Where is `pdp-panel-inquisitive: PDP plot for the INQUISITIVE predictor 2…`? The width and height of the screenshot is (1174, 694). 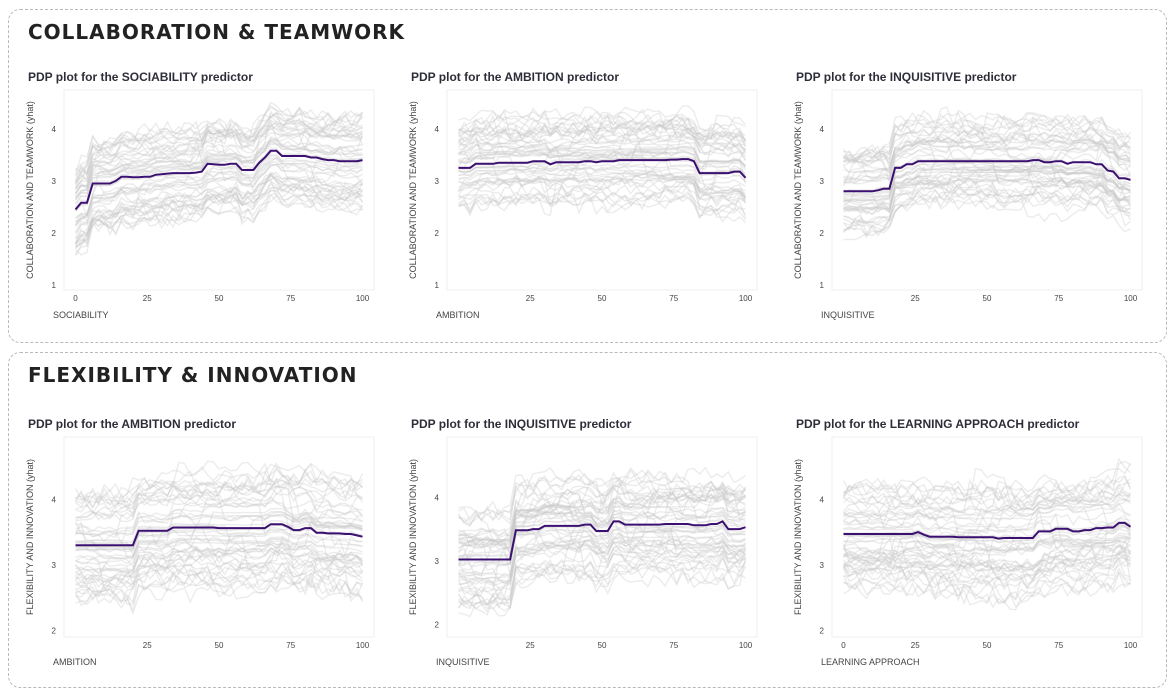
pdp-panel-inquisitive: PDP plot for the INQUISITIVE predictor 2… is located at coordinates (589, 552).